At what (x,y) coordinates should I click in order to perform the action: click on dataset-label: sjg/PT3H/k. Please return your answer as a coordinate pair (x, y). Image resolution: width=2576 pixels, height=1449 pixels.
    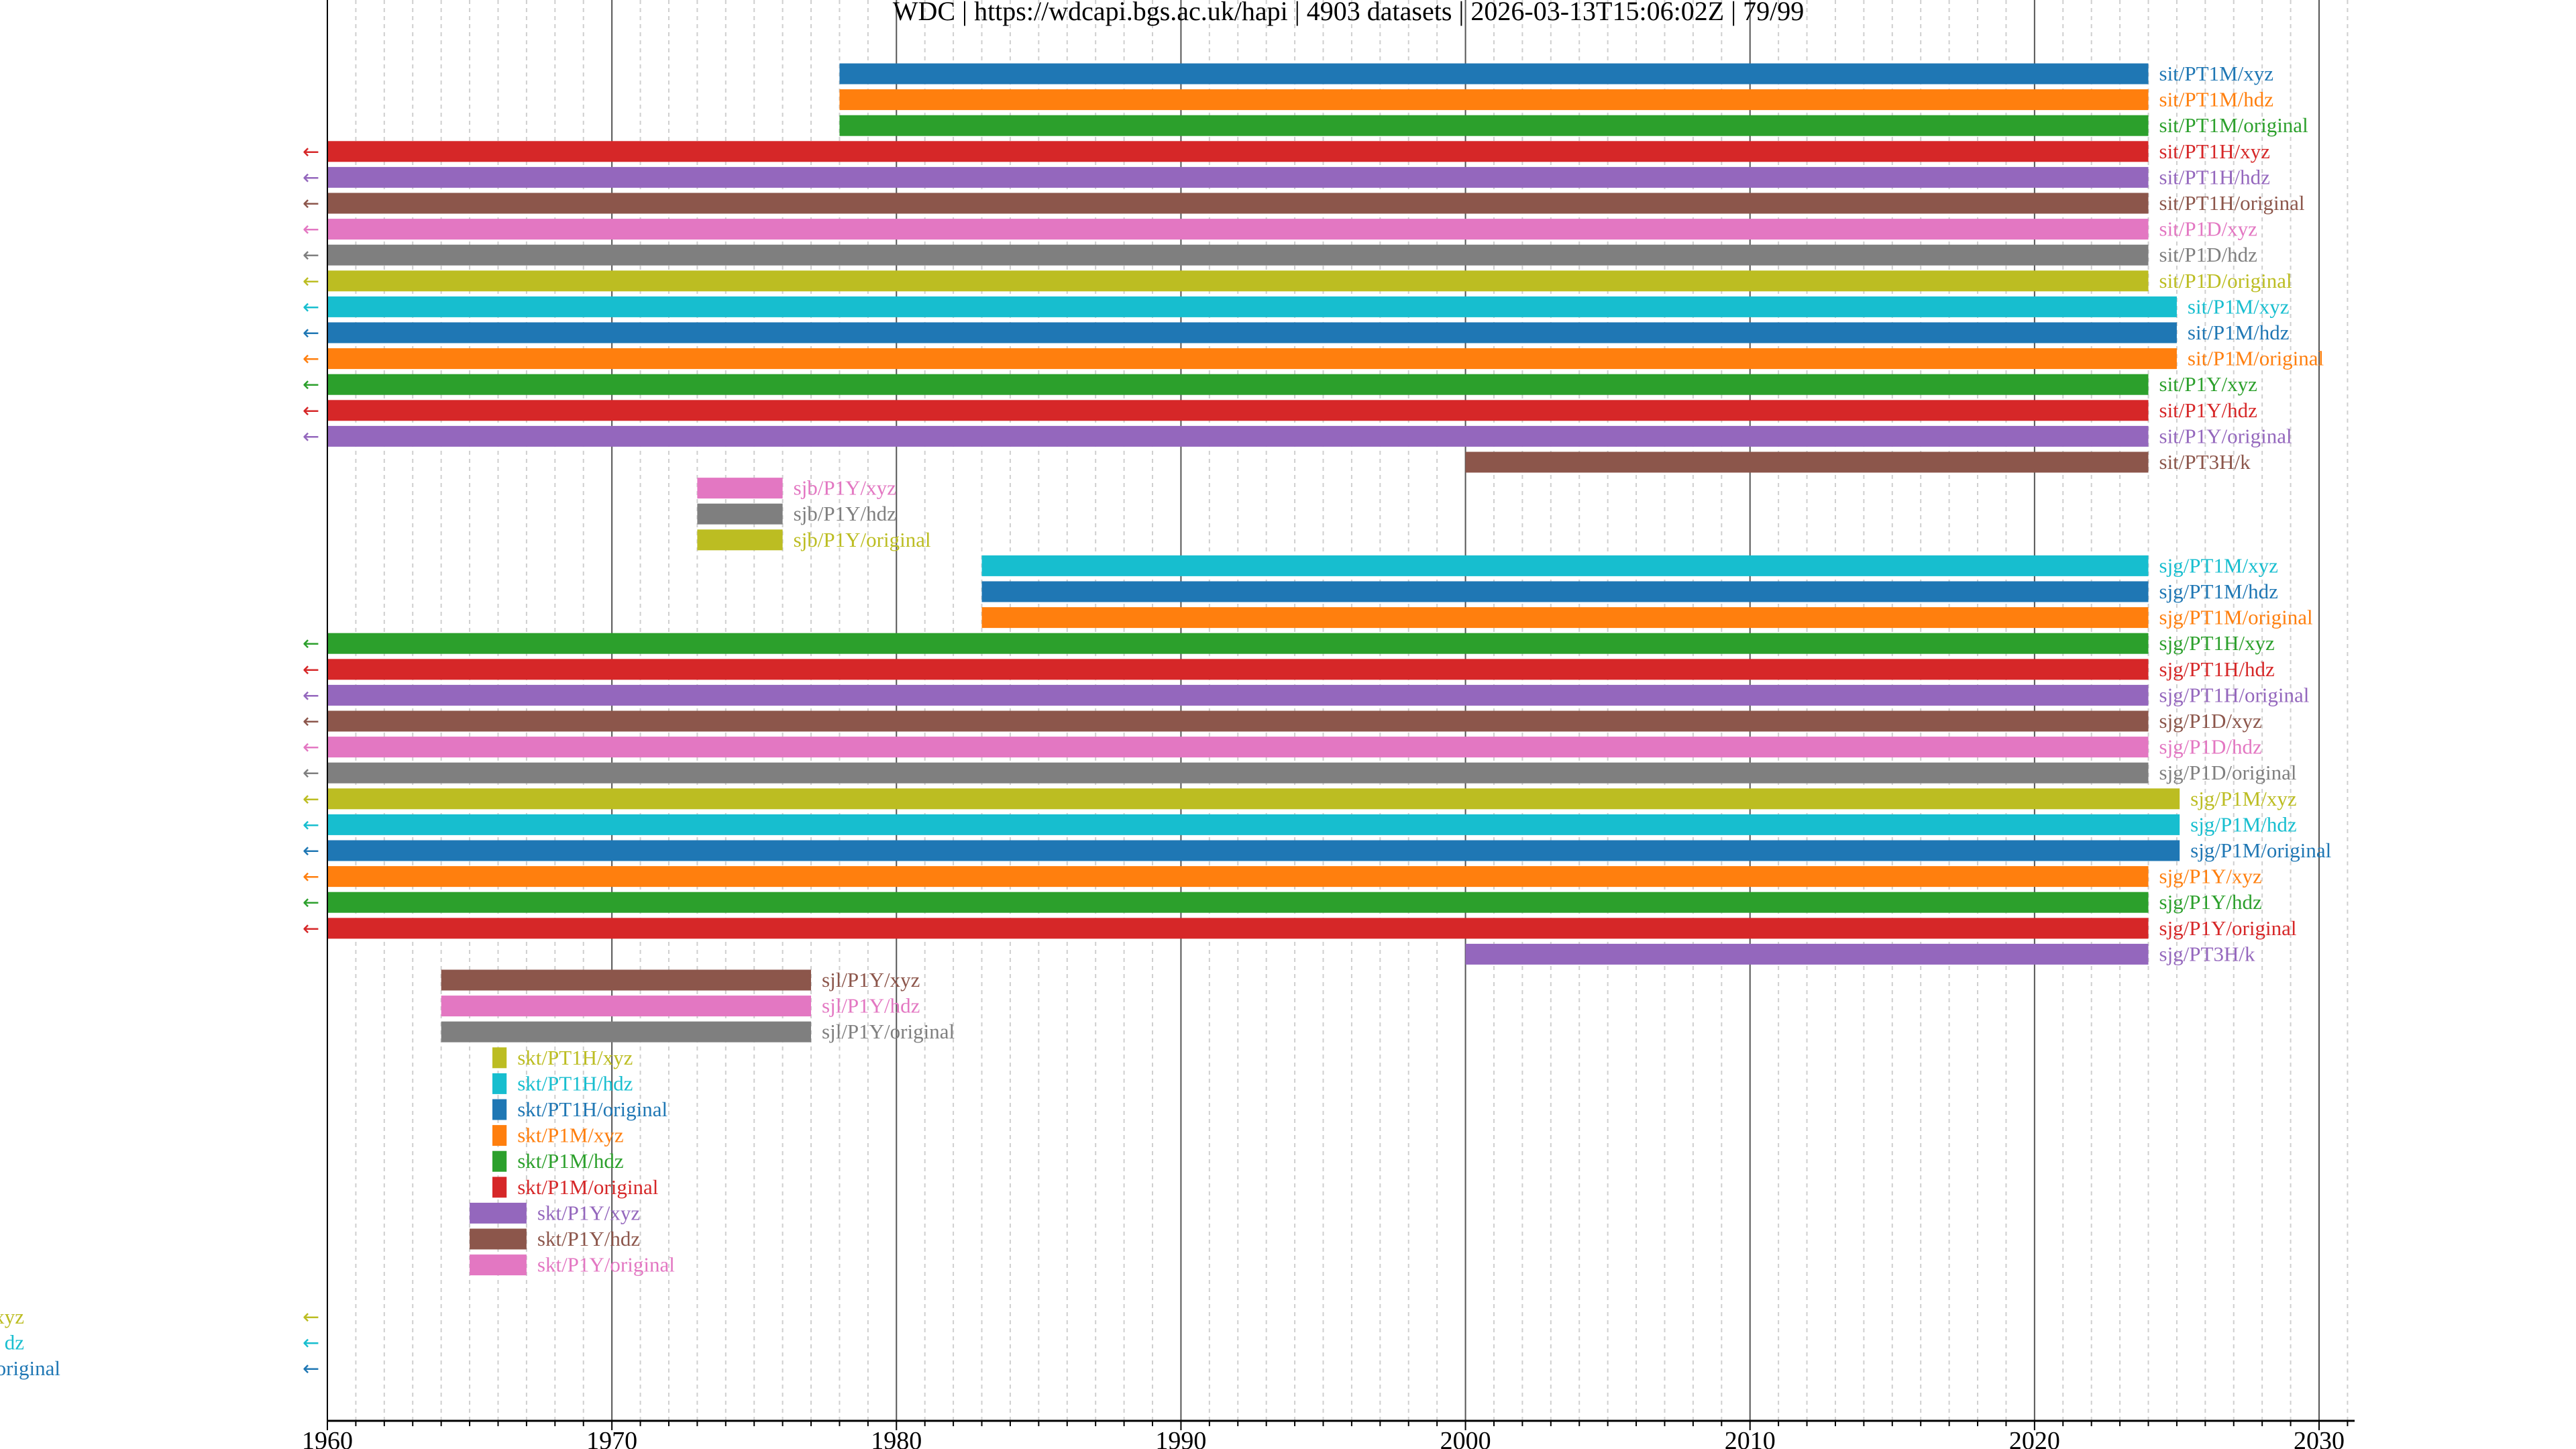
    Looking at the image, I should click on (2207, 953).